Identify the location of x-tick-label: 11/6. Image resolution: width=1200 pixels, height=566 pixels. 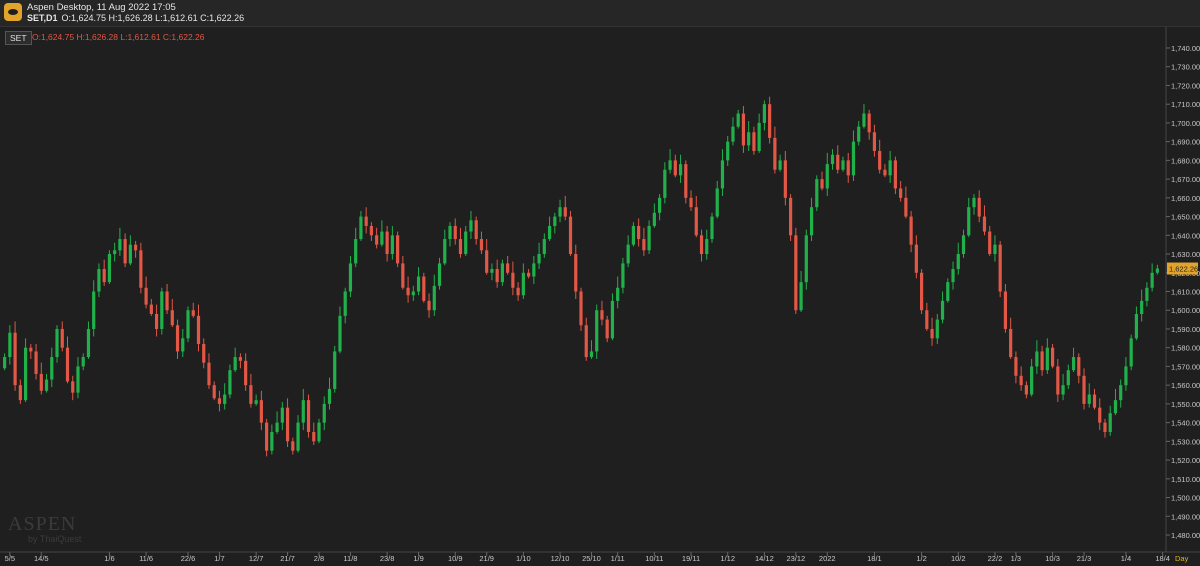
(146, 558).